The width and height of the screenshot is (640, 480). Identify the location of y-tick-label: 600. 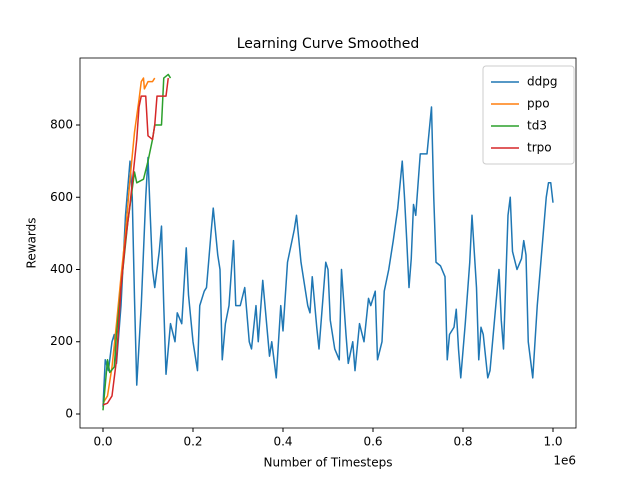
(61, 197).